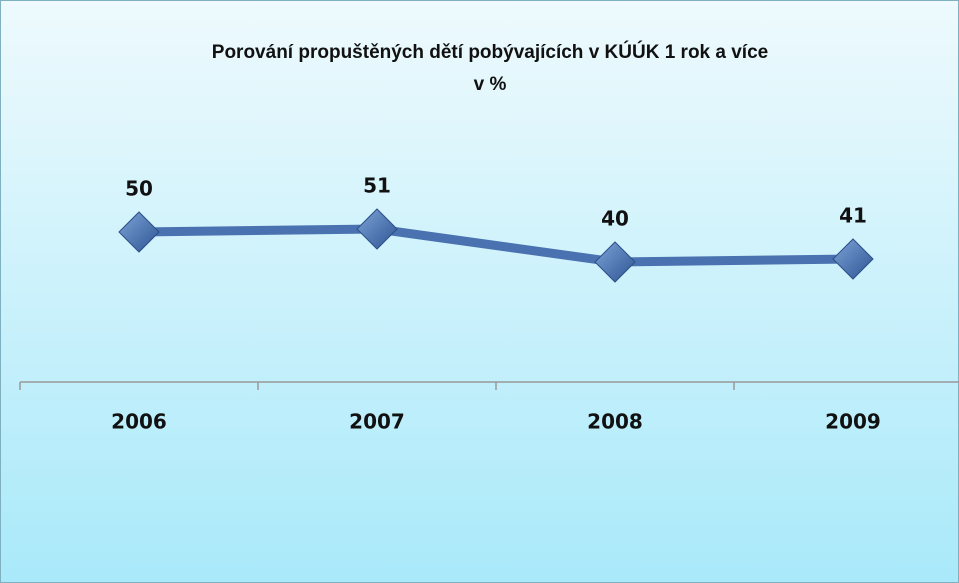 The height and width of the screenshot is (583, 959). Describe the element at coordinates (377, 422) in the screenshot. I see `x-tick-label: 2007` at that location.